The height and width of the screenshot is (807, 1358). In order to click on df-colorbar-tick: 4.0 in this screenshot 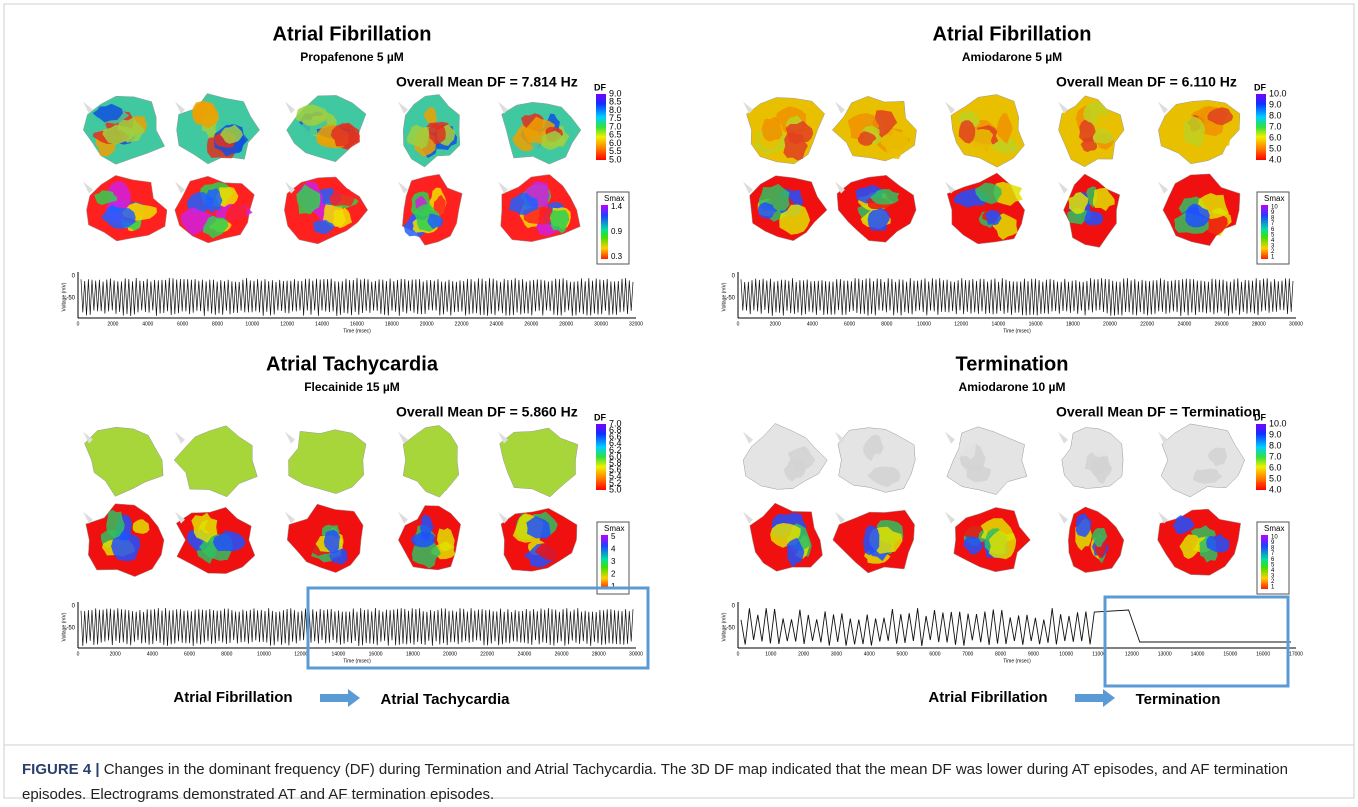, I will do `click(1275, 489)`.